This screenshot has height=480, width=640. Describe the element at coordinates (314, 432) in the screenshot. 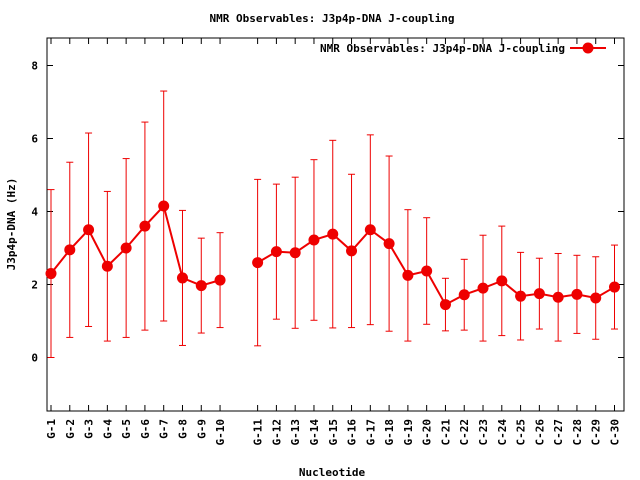

I see `x-tick-label: G-14` at that location.